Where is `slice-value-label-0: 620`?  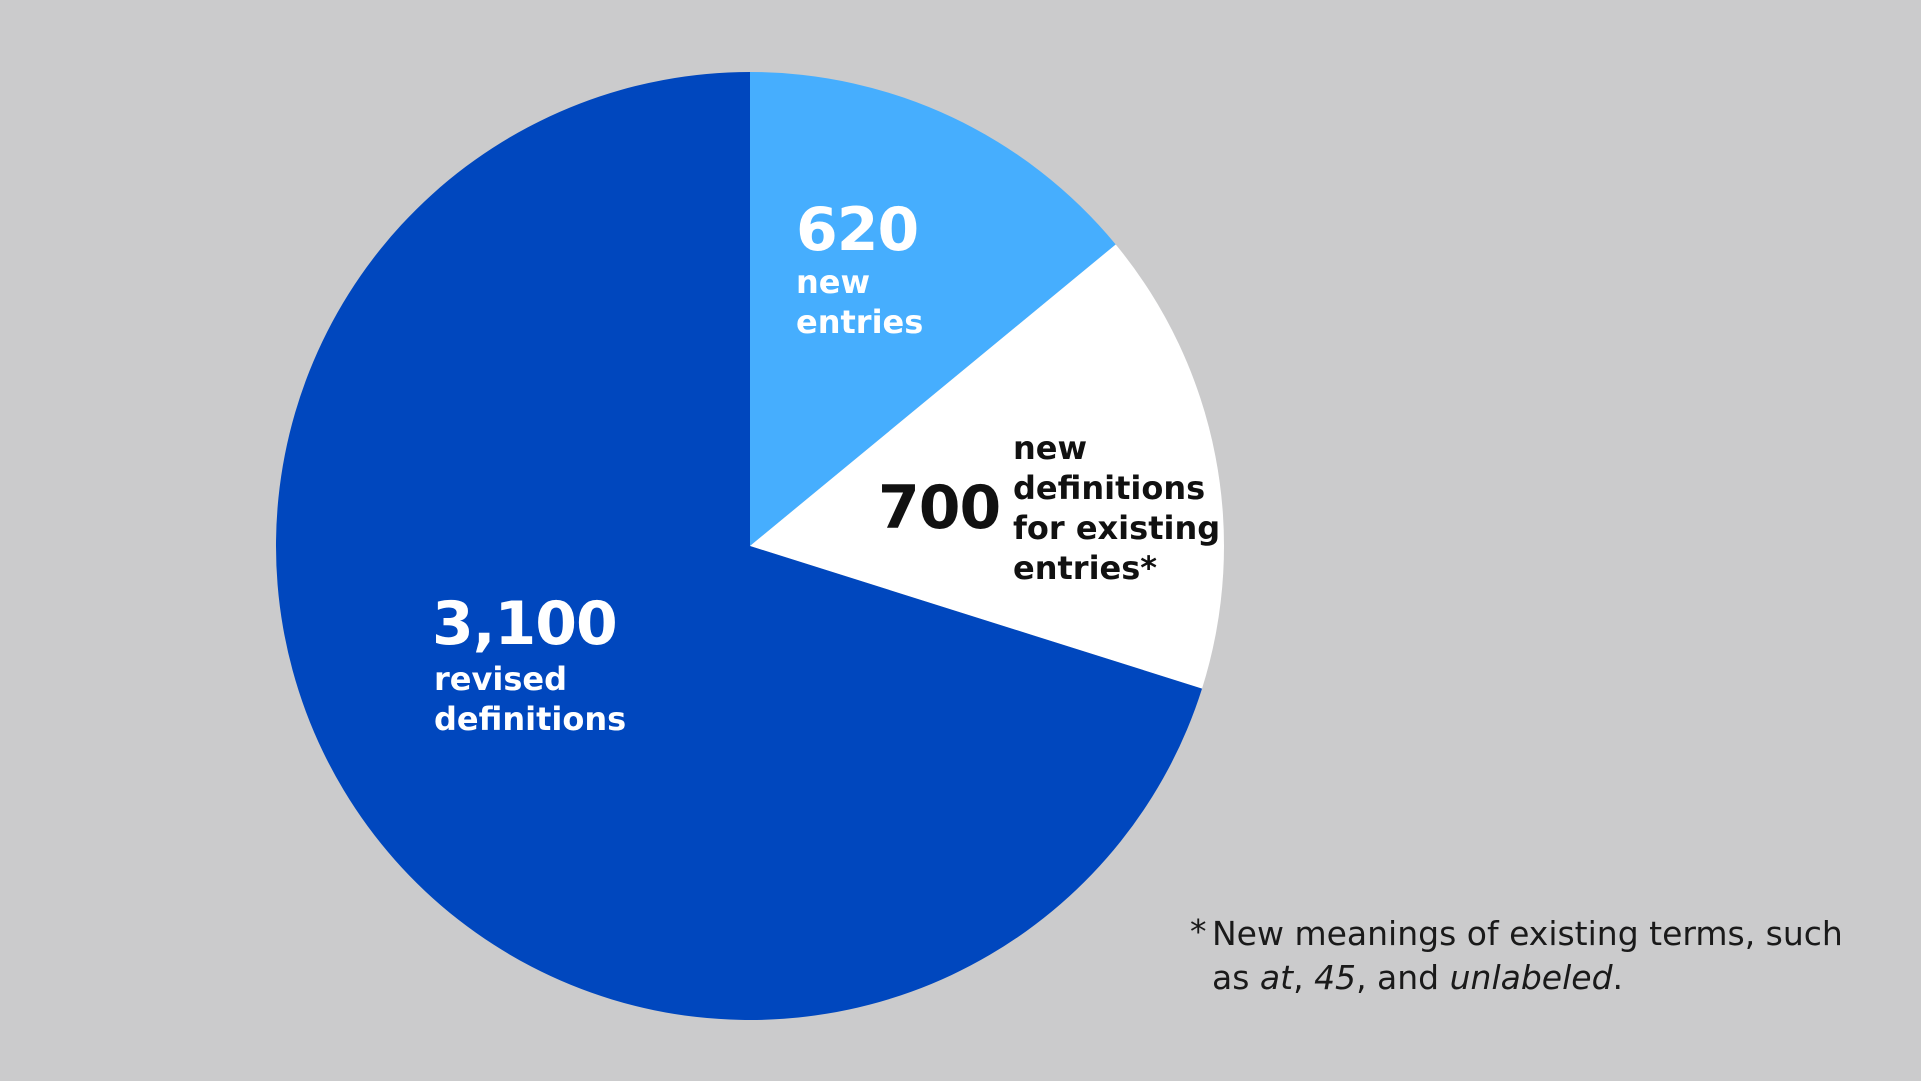
slice-value-label-0: 620 is located at coordinates (857, 230).